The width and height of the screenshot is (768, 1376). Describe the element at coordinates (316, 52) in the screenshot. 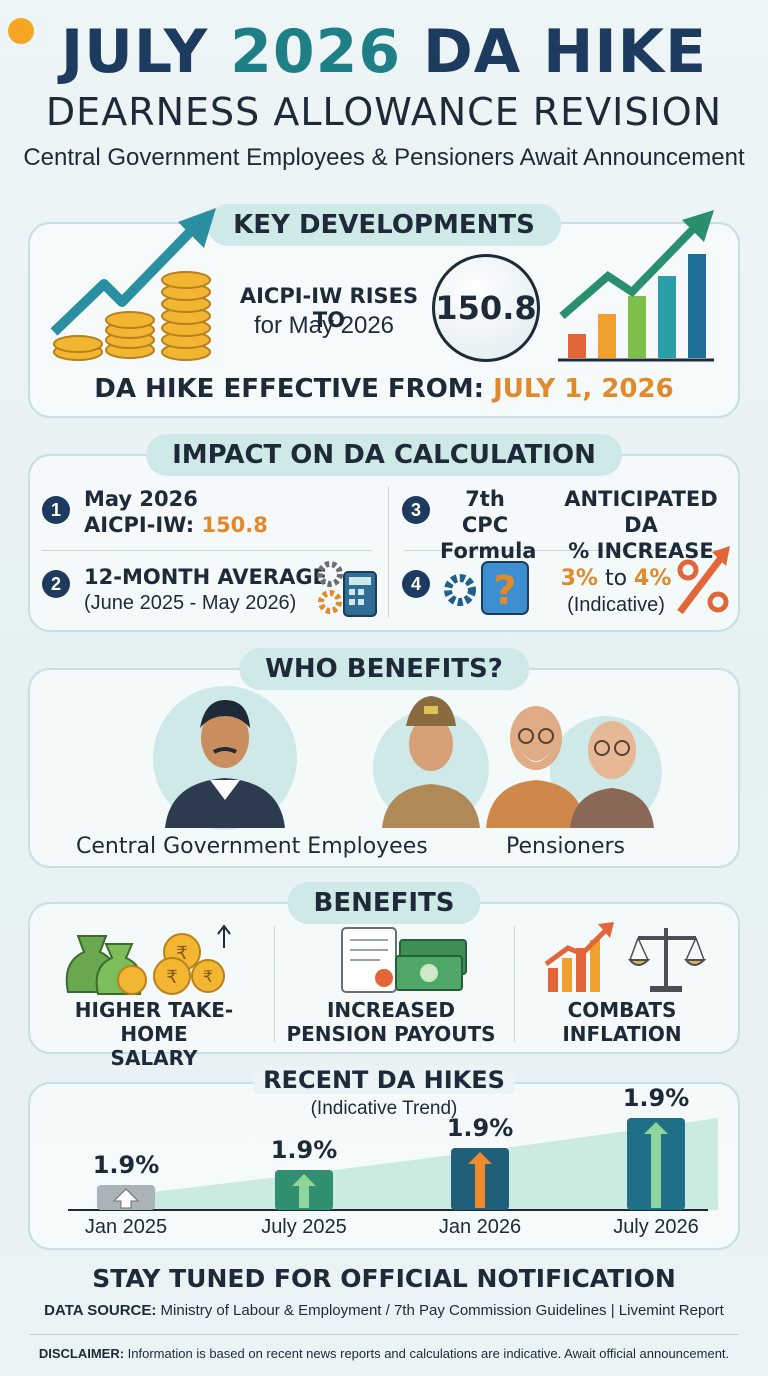

I see `title-part-year: 2026` at that location.